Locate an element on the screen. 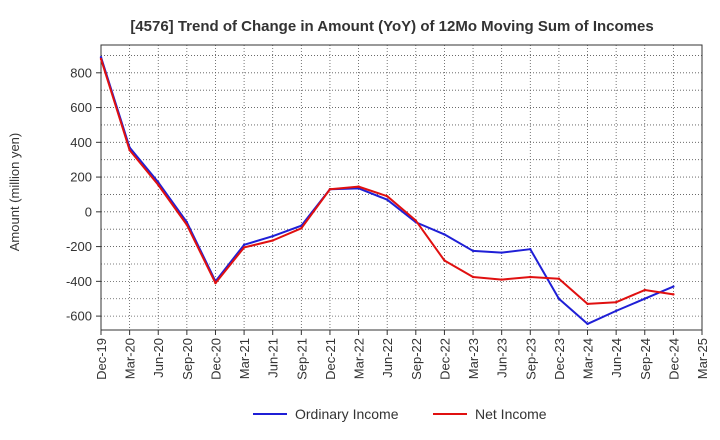  legend: Ordinary Income Net Income is located at coordinates (400, 414).